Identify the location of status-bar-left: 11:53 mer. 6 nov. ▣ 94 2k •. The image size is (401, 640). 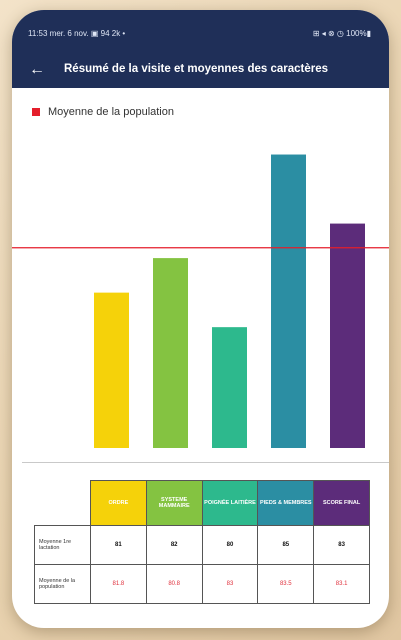
(77, 33).